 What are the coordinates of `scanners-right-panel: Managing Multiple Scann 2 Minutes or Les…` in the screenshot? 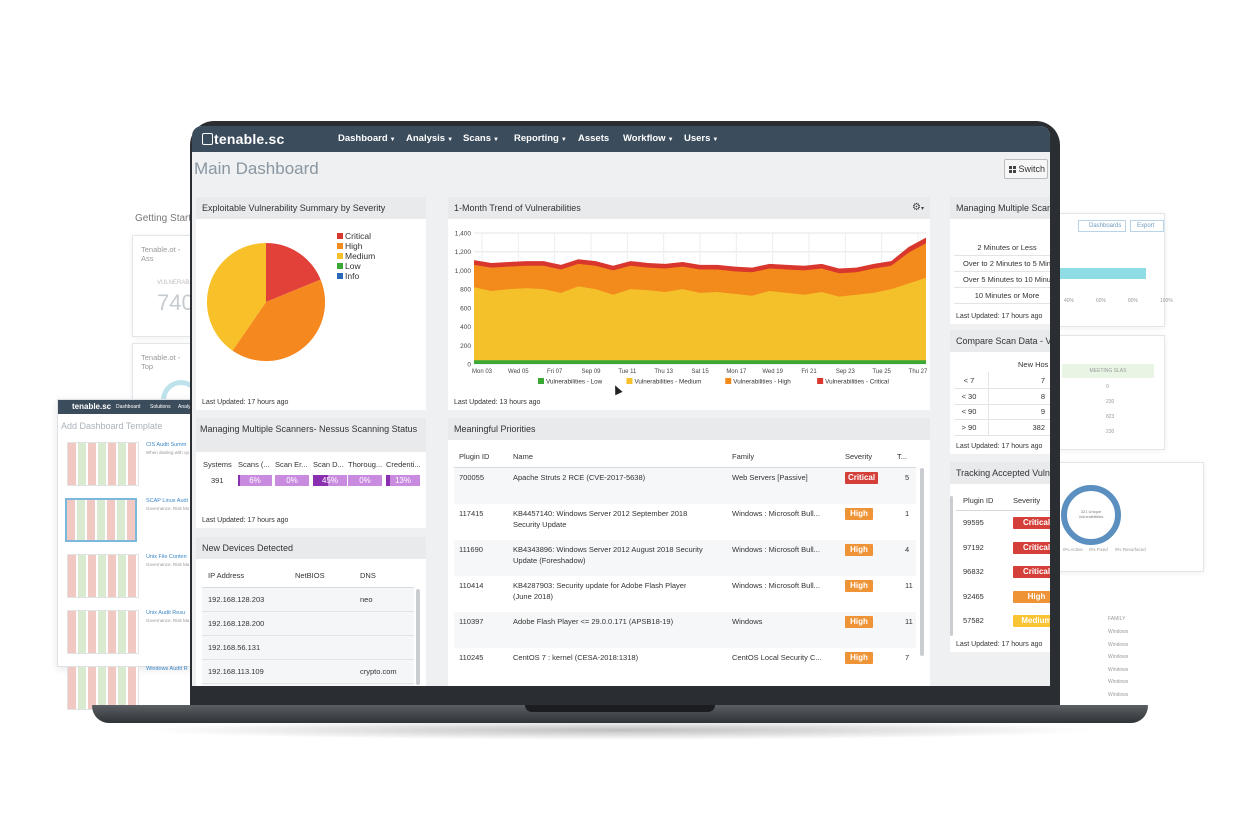 It's located at (1000, 260).